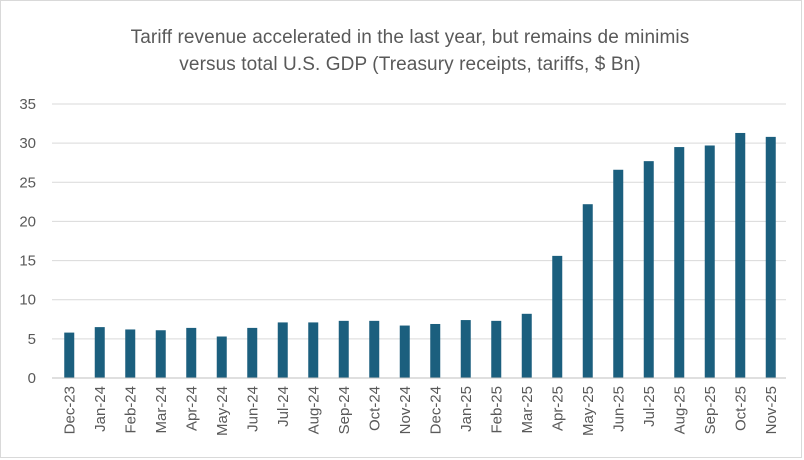 The image size is (804, 460). Describe the element at coordinates (27, 143) in the screenshot. I see `y-tick-label: 30` at that location.